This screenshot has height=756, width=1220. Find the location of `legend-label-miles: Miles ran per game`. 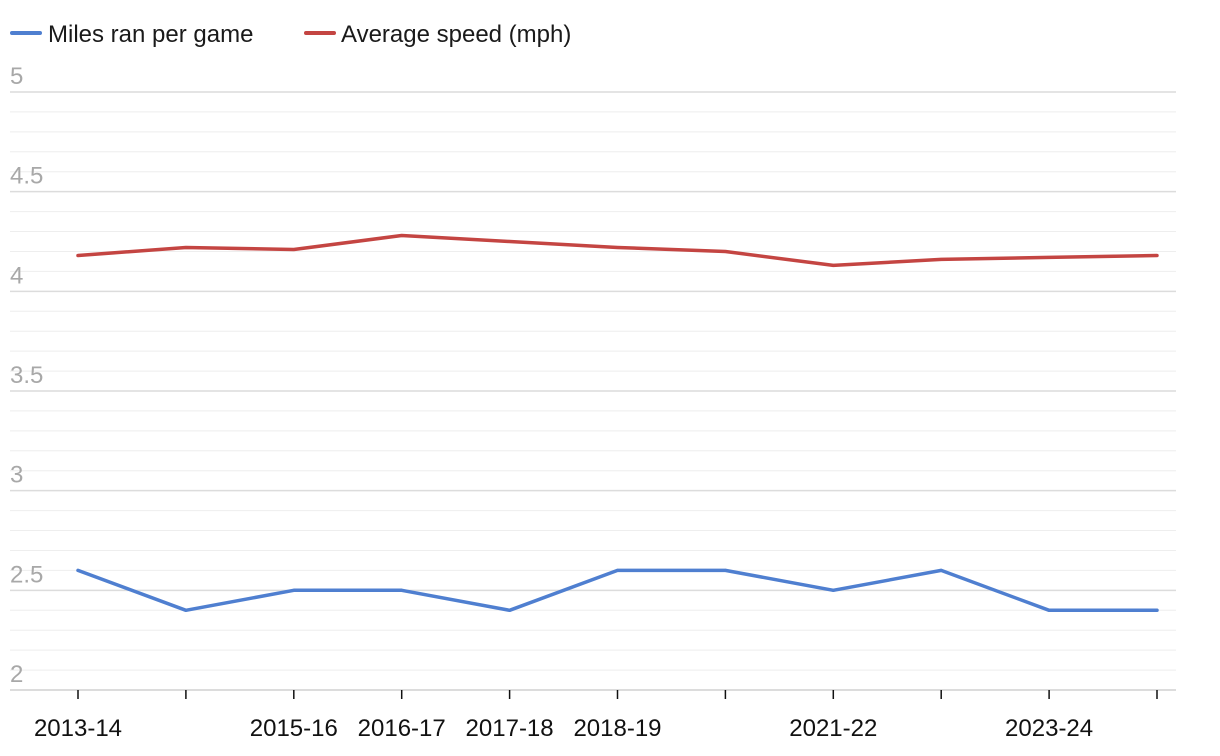

legend-label-miles: Miles ran per game is located at coordinates (150, 34).